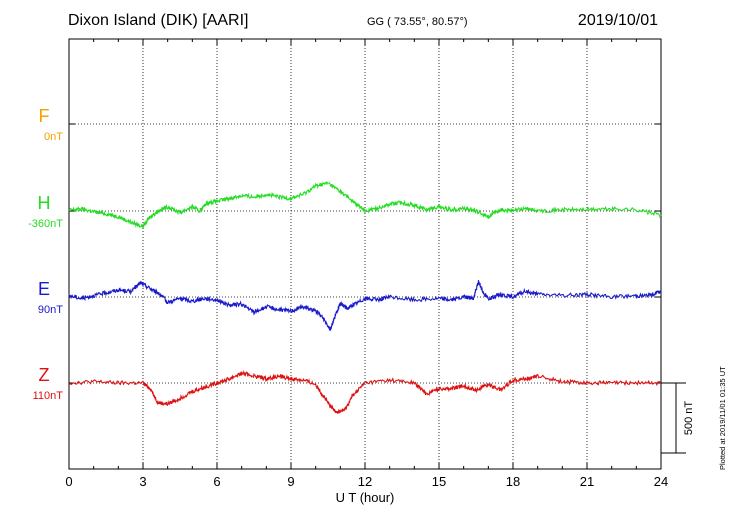 The width and height of the screenshot is (730, 520). I want to click on series-name-h: H, so click(44, 203).